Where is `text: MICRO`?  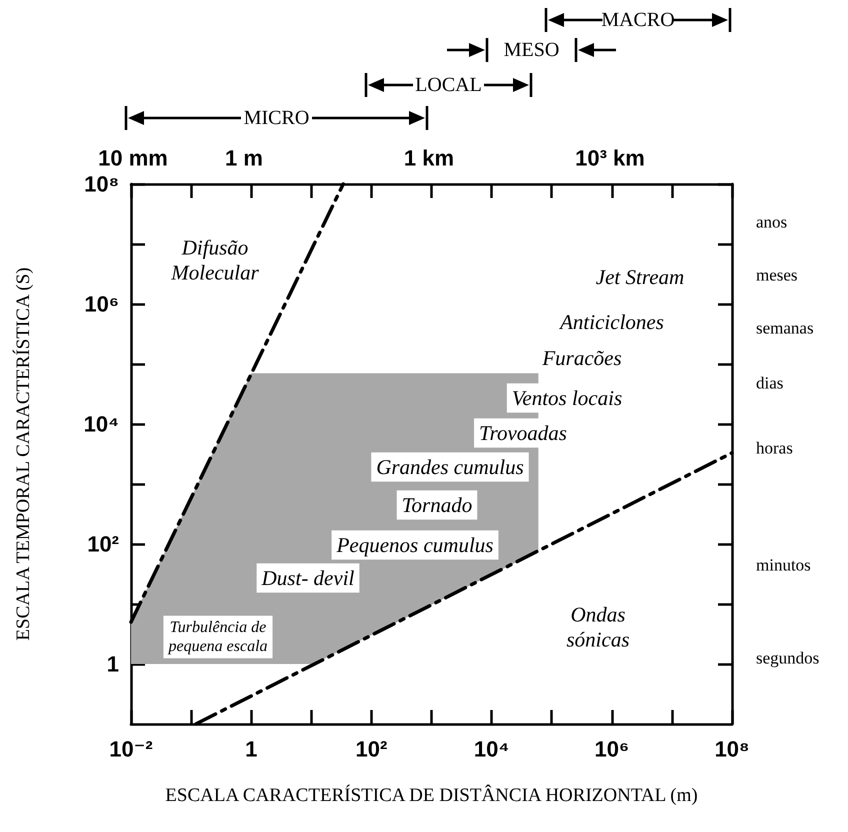
text: MICRO is located at coordinates (277, 118).